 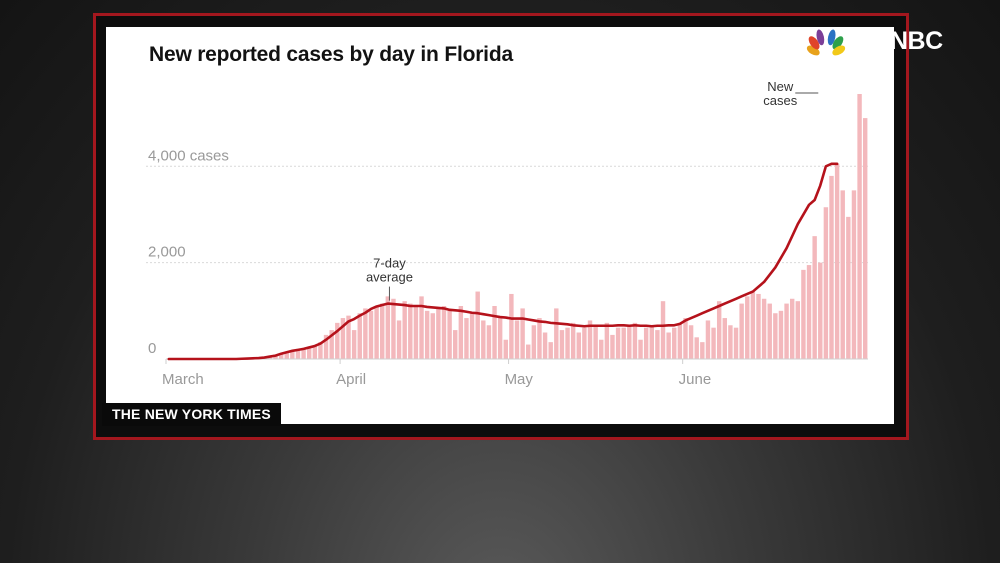 What do you see at coordinates (507, 214) in the screenshot?
I see `grid-layer` at bounding box center [507, 214].